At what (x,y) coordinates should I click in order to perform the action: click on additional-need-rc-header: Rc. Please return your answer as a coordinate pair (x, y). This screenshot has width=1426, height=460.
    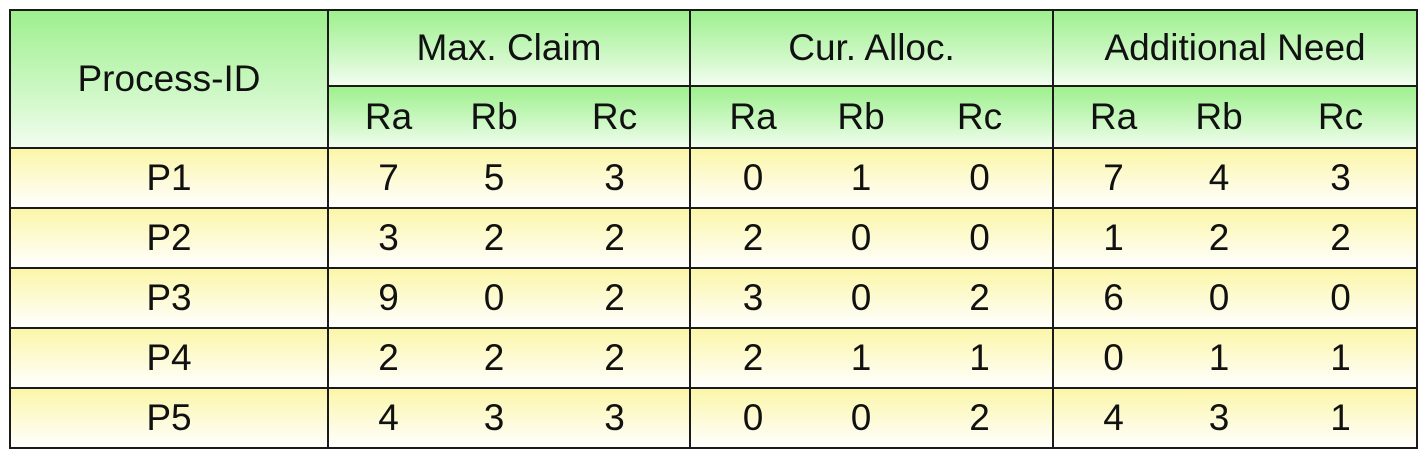
    Looking at the image, I should click on (1342, 117).